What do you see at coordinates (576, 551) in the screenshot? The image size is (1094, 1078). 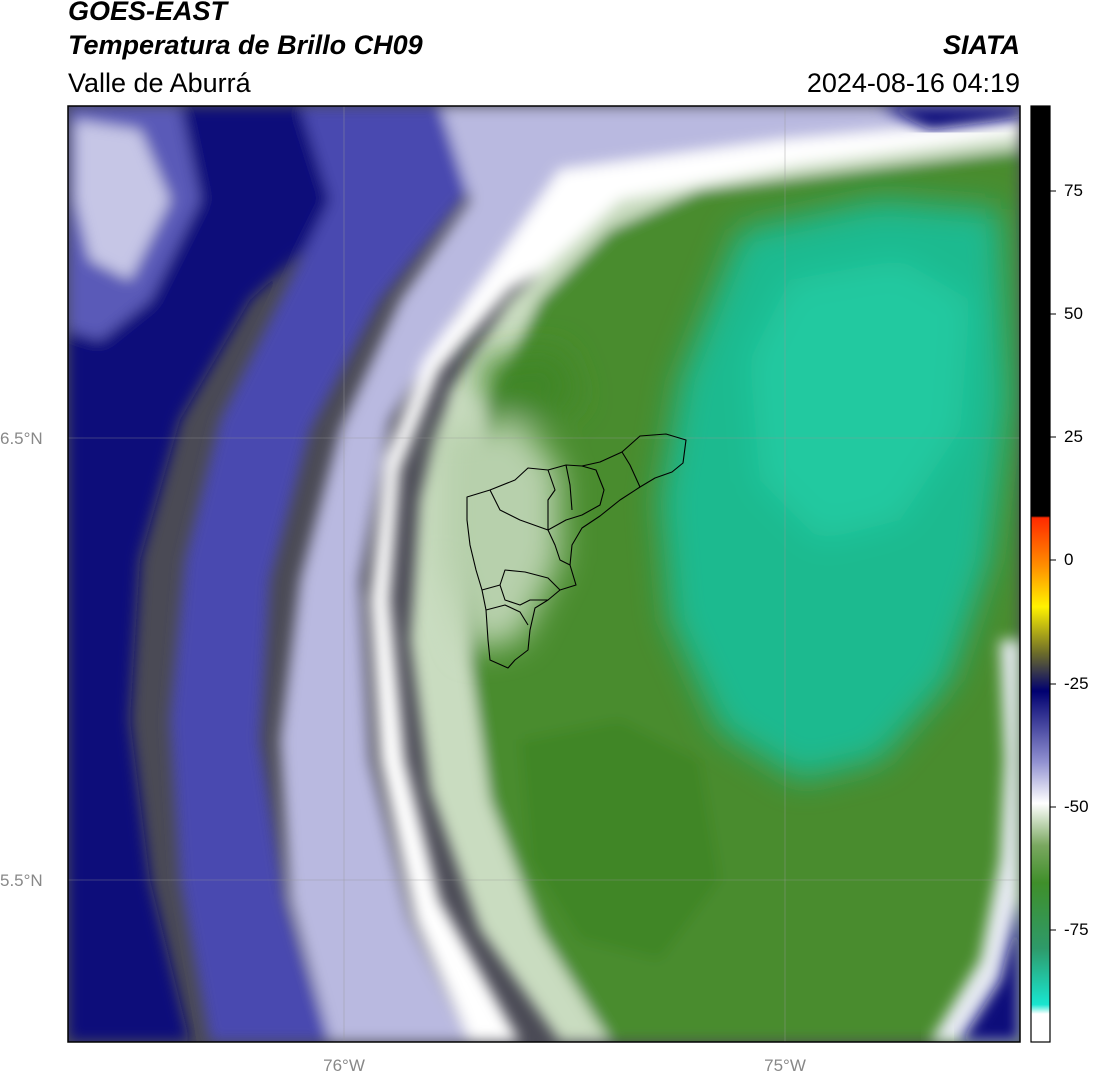 I see `municipality-boundaries` at bounding box center [576, 551].